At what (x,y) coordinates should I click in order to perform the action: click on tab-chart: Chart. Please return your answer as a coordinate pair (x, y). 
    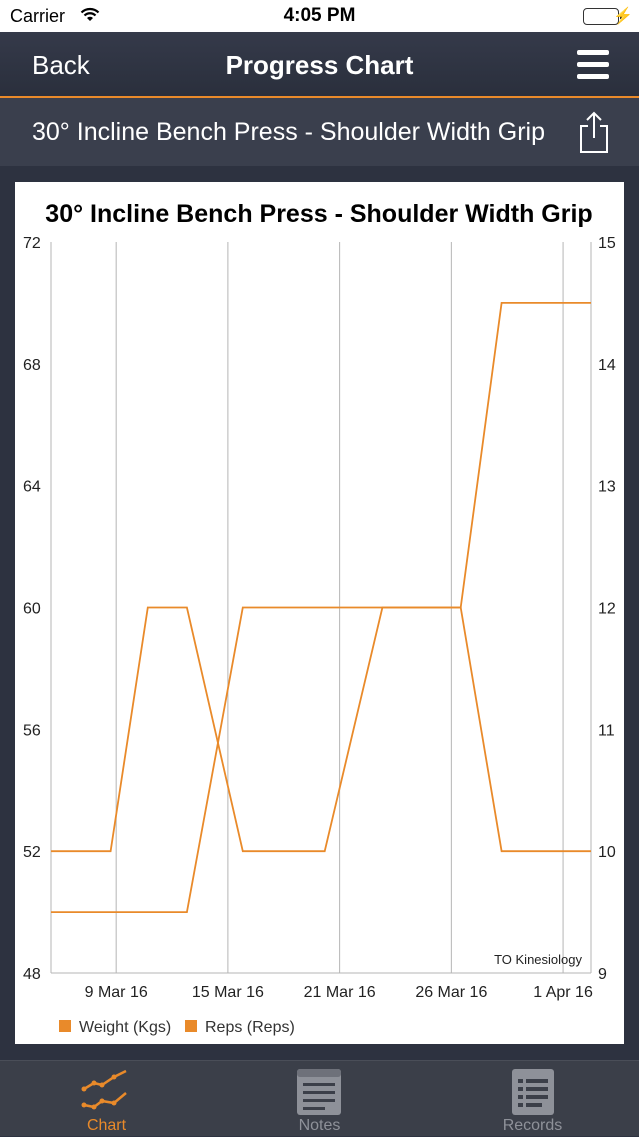
    Looking at the image, I should click on (106, 1099).